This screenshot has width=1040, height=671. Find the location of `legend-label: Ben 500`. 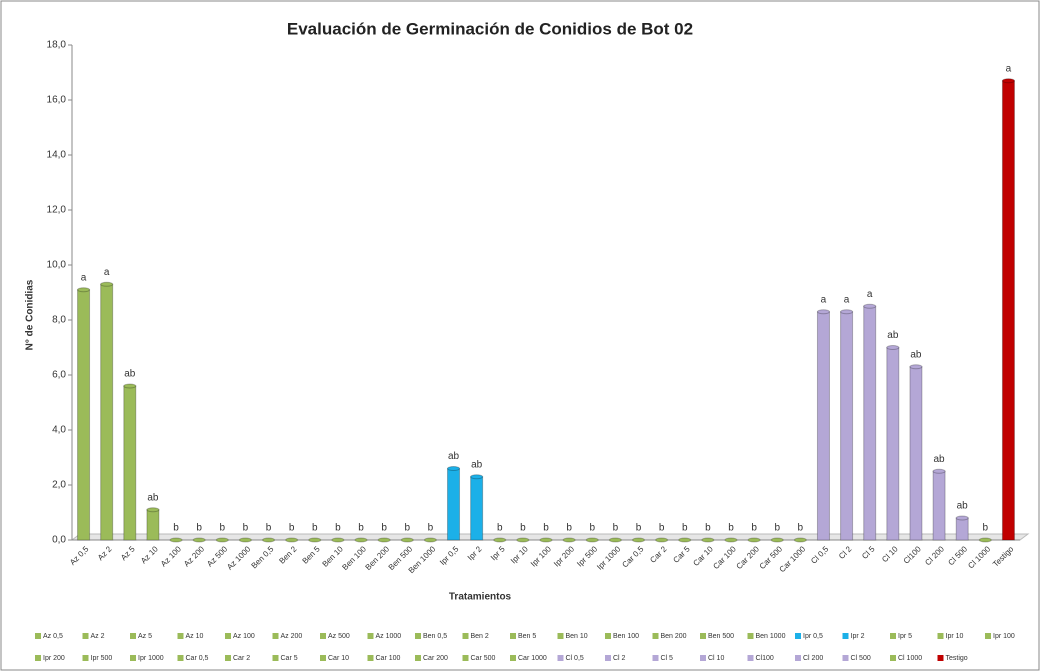

legend-label: Ben 500 is located at coordinates (721, 636).